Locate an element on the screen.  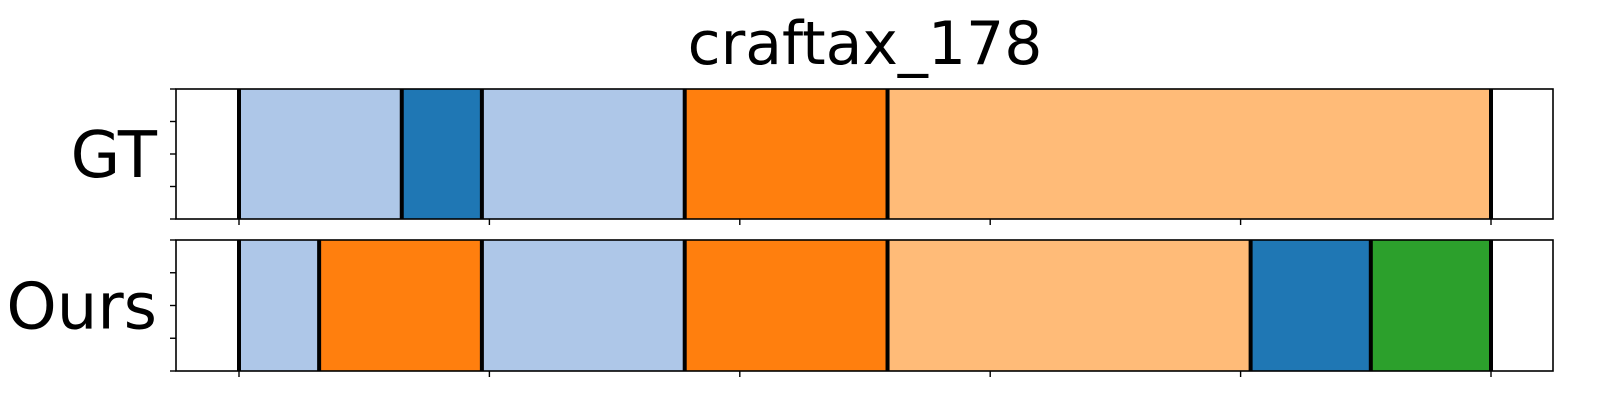
row-label-ours: Ours is located at coordinates (81, 308).